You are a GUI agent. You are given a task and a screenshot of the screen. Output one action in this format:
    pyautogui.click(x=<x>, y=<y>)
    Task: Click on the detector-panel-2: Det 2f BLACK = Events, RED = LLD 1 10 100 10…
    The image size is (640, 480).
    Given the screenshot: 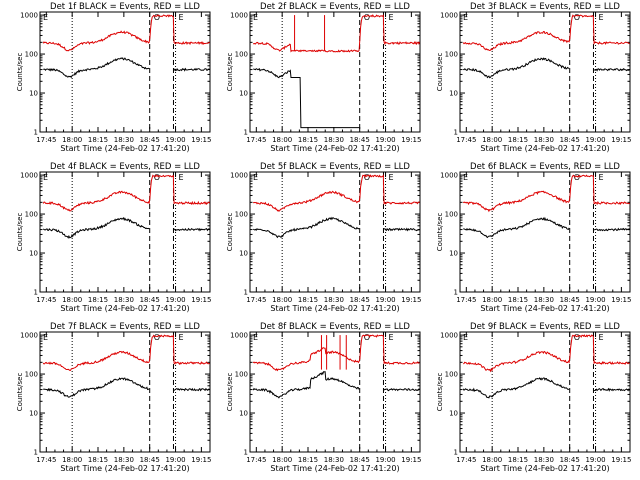 What is the action you would take?
    pyautogui.click(x=323, y=77)
    